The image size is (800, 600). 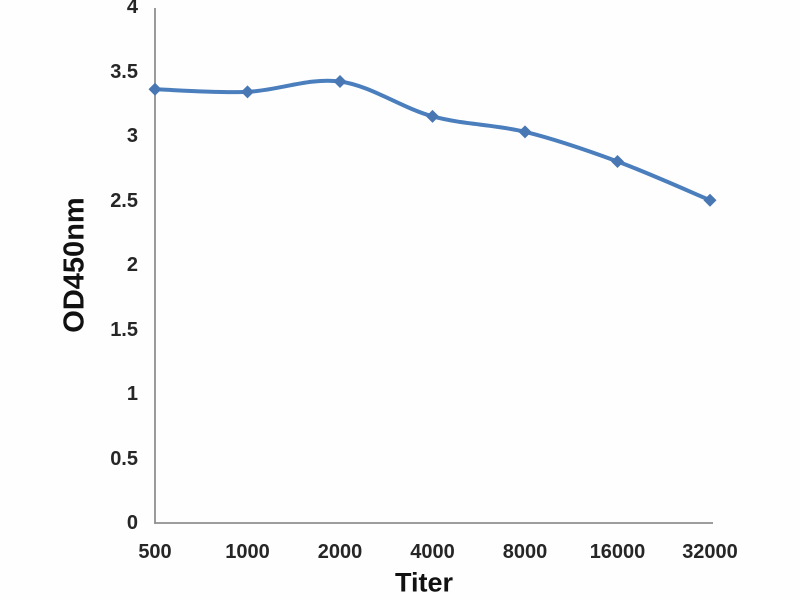 I want to click on x-tick-label: 2000, so click(x=340, y=552).